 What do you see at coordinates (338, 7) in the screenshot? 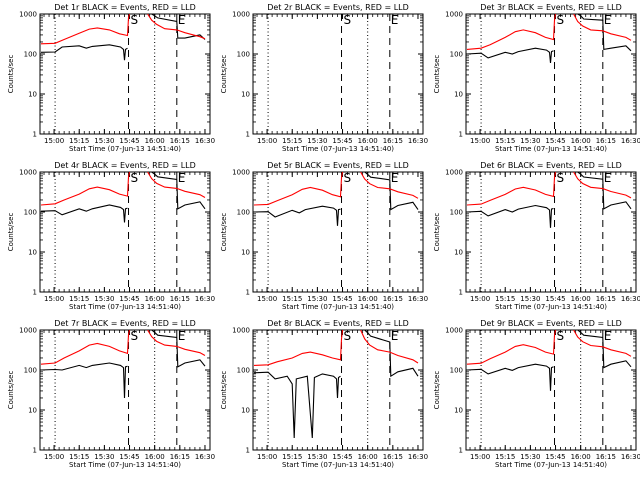
I see `panel-title: Det 2r BLACK = Events, RED = LLD` at bounding box center [338, 7].